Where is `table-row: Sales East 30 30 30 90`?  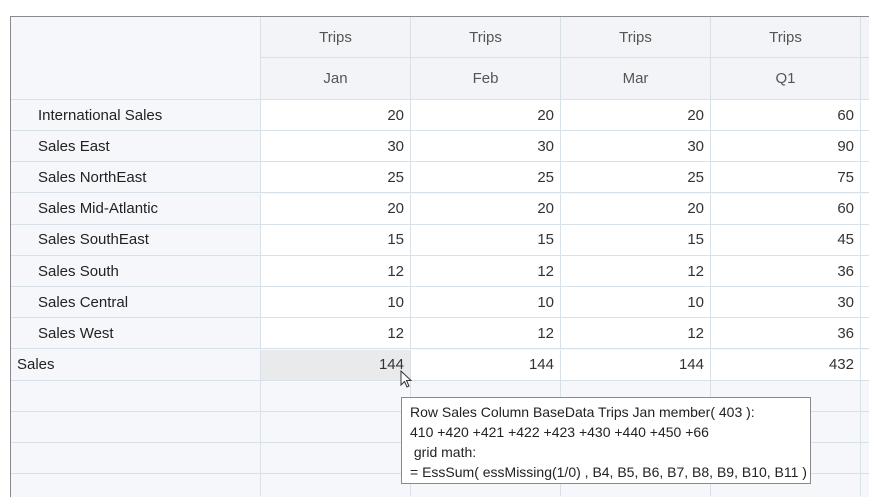
table-row: Sales East 30 30 30 90 is located at coordinates (440, 147).